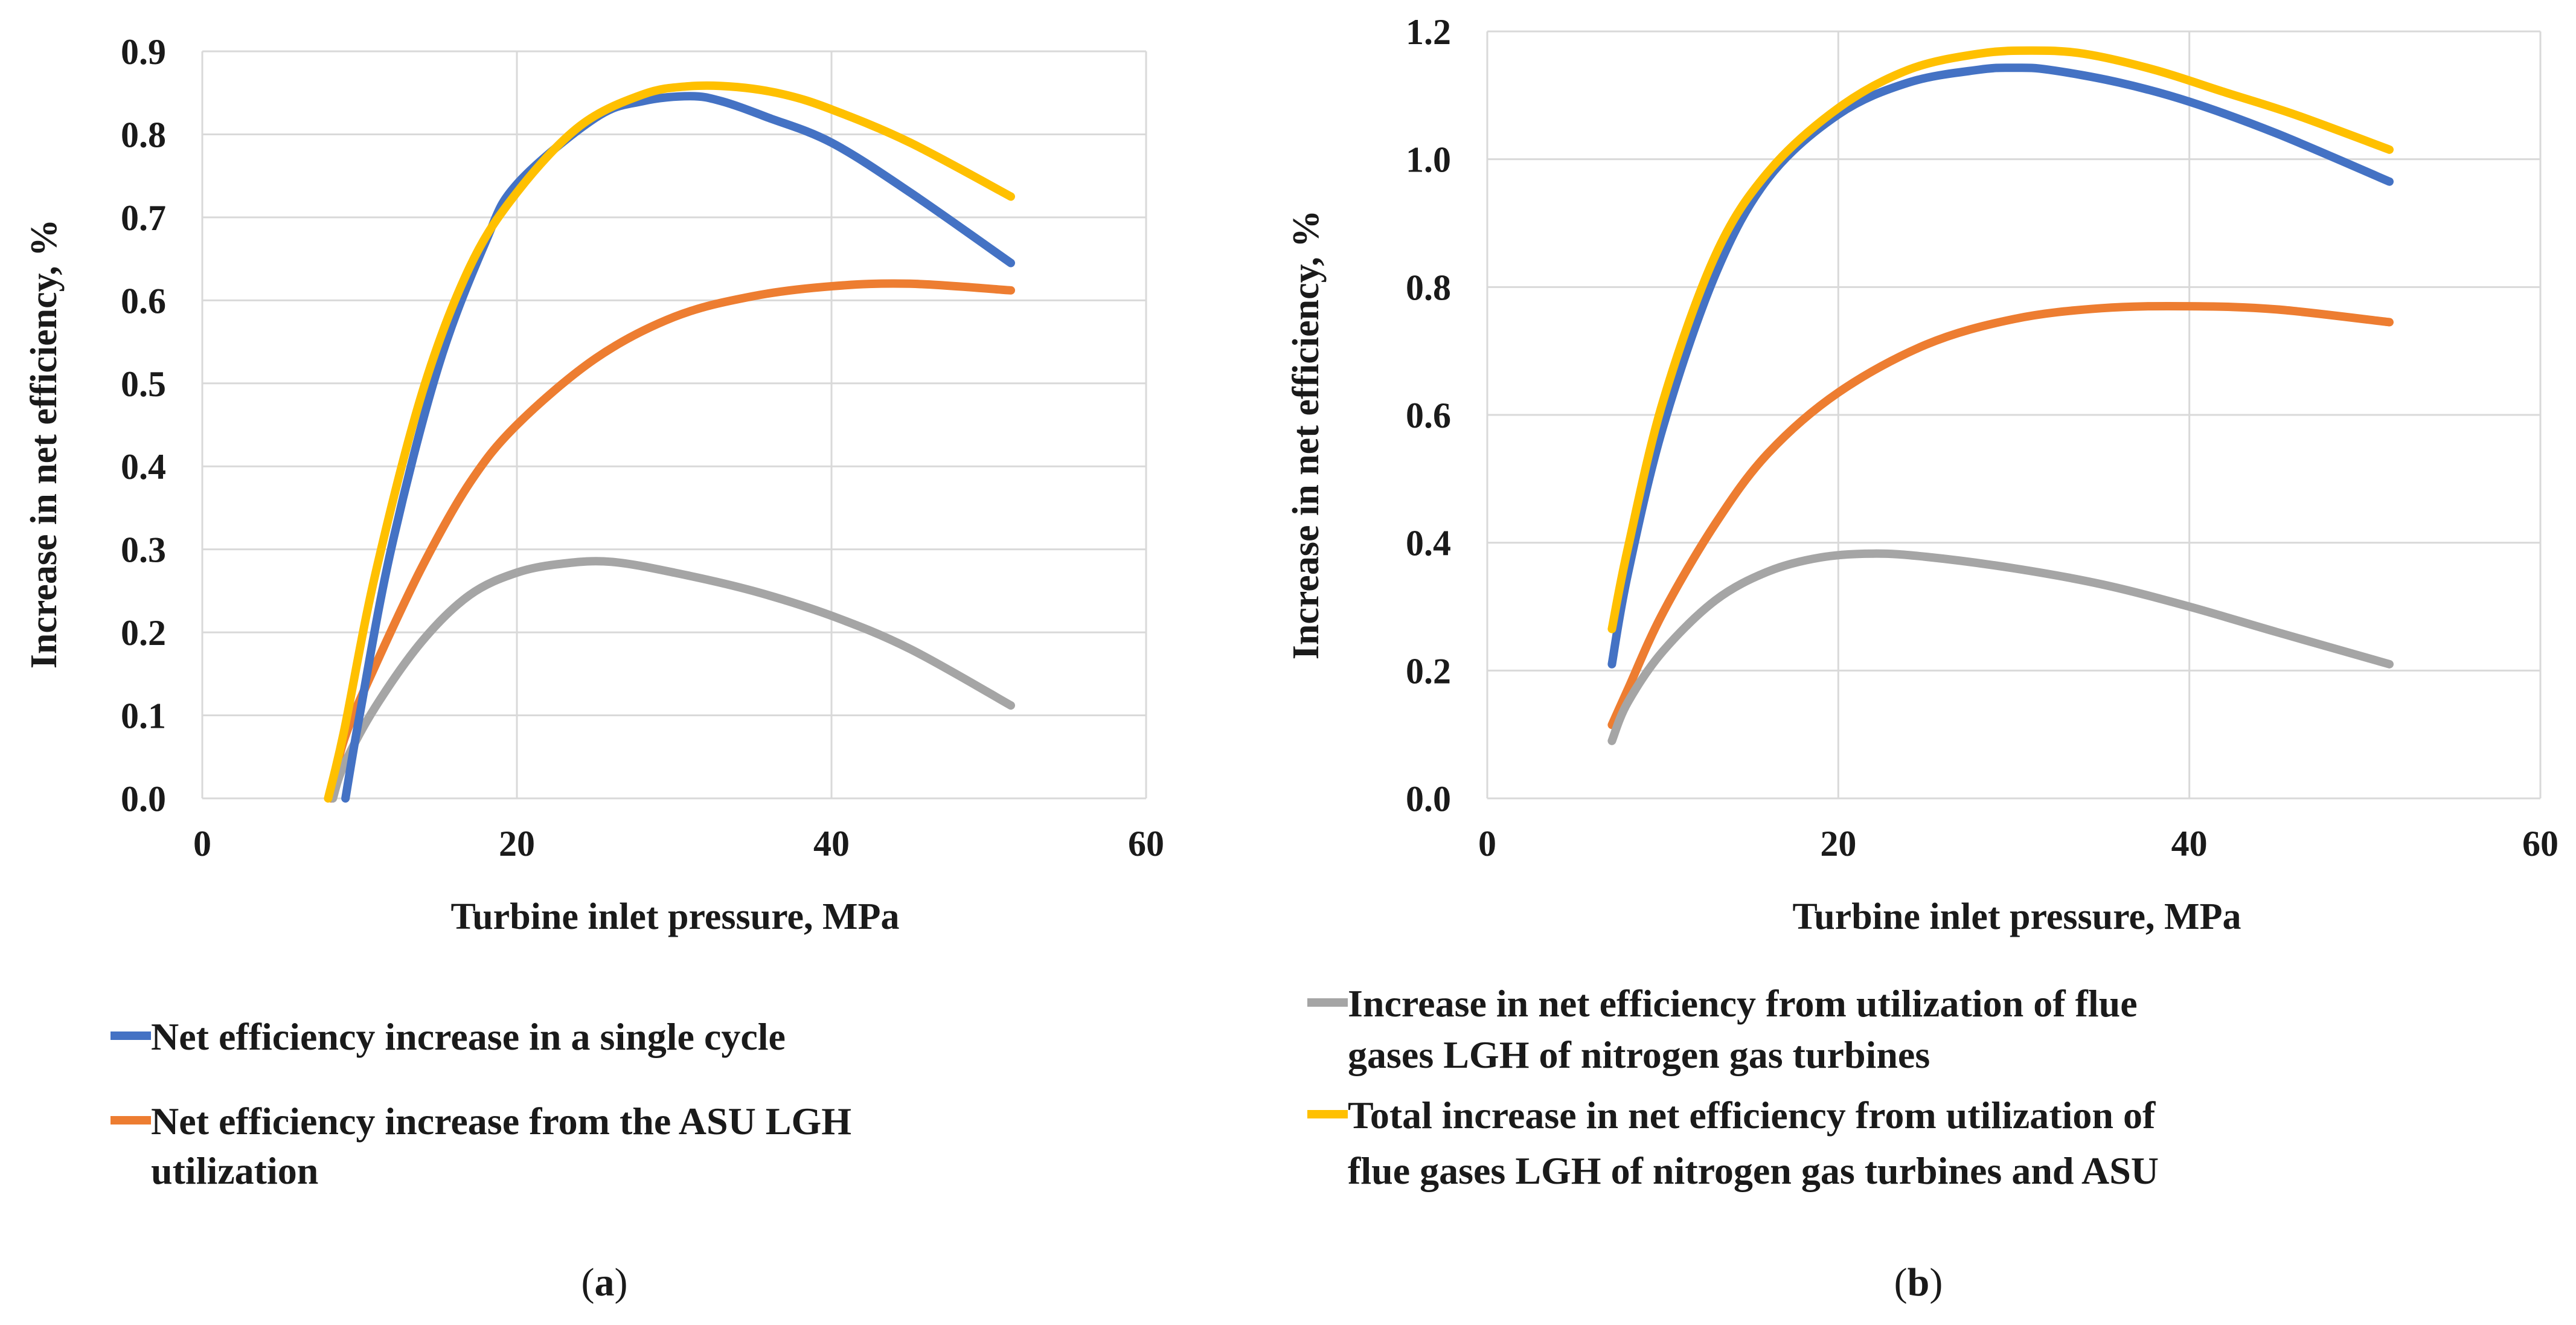  I want to click on chart-b-xtick-label: 40, so click(2189, 844).